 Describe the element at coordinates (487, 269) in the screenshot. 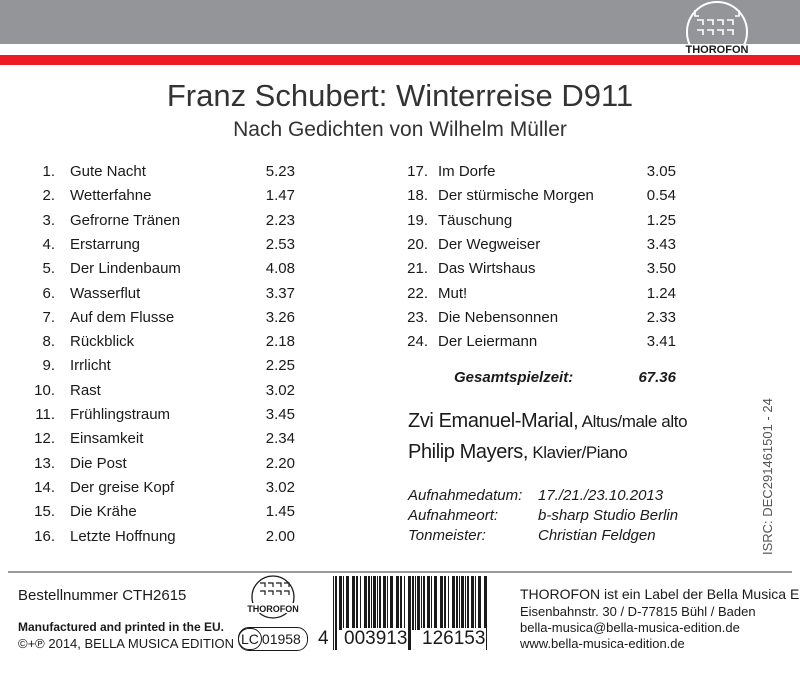

I see `track-title: Das Wirtshaus` at that location.